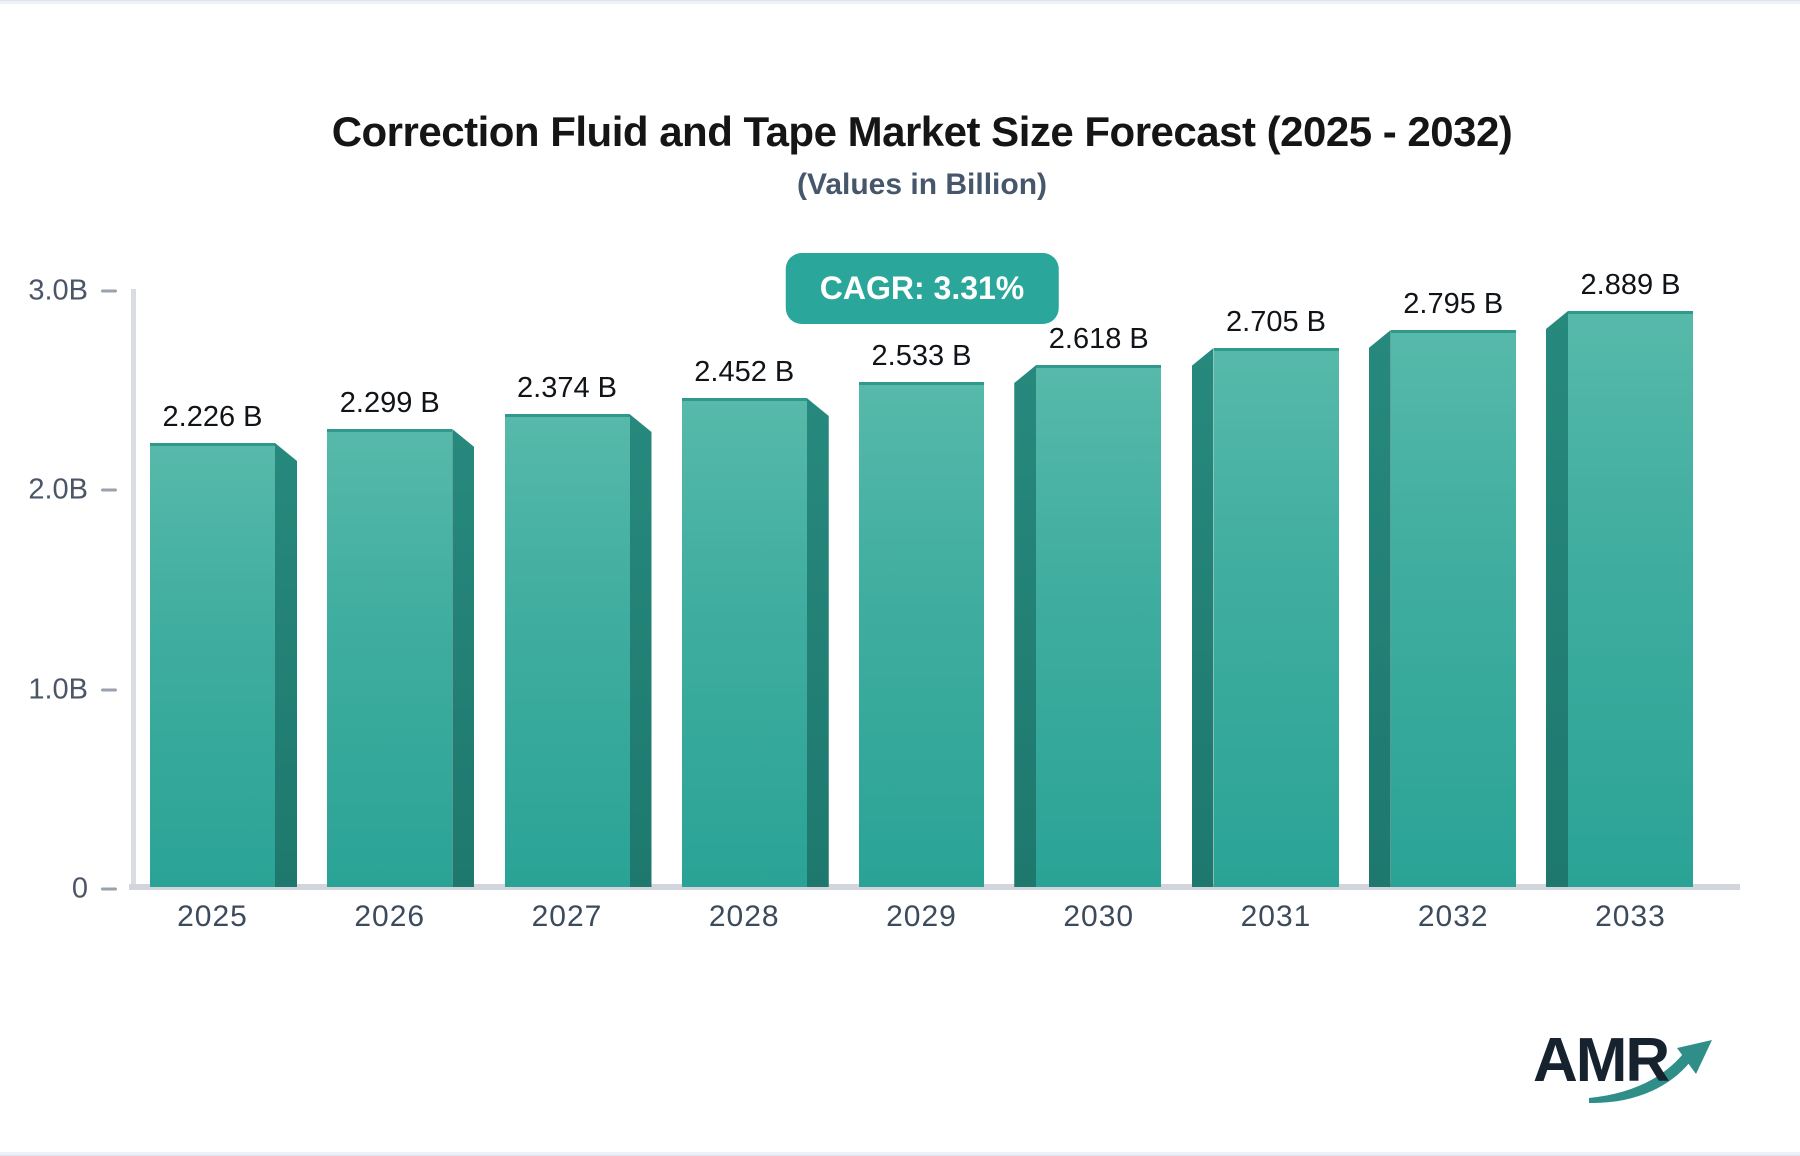 The image size is (1800, 1156). I want to click on bar-side-2032, so click(1379, 608).